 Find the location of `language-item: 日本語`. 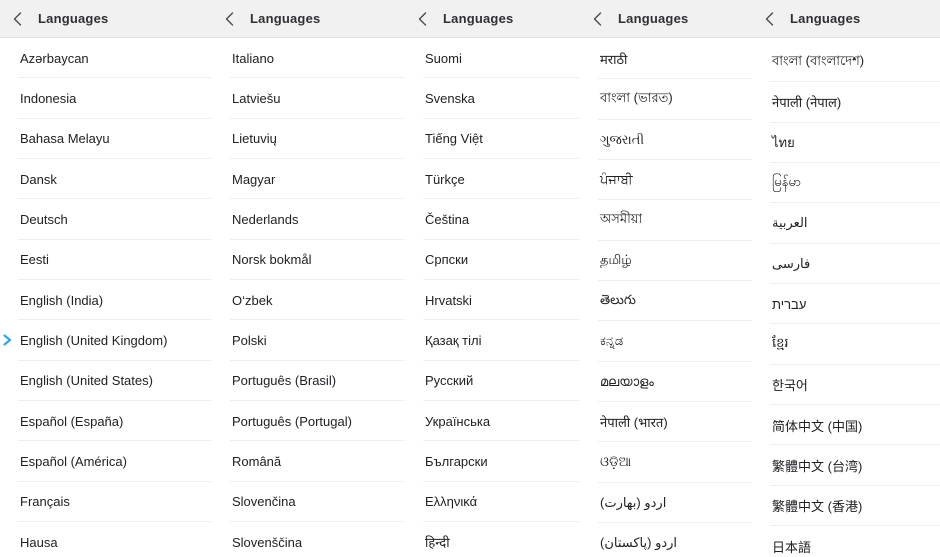

language-item: 日本語 is located at coordinates (846, 541).